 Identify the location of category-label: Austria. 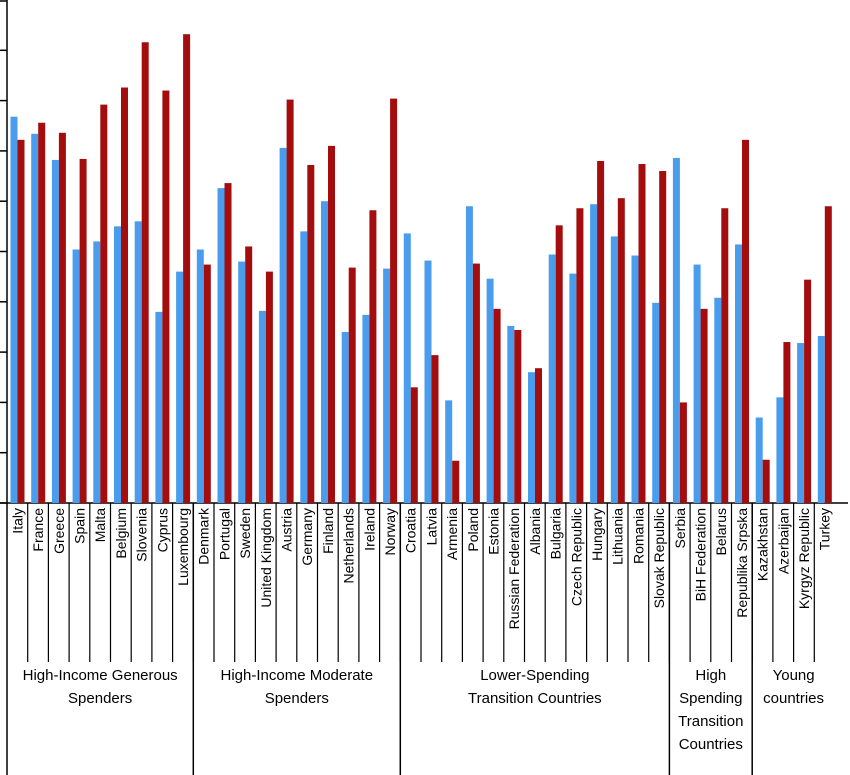
(286, 530).